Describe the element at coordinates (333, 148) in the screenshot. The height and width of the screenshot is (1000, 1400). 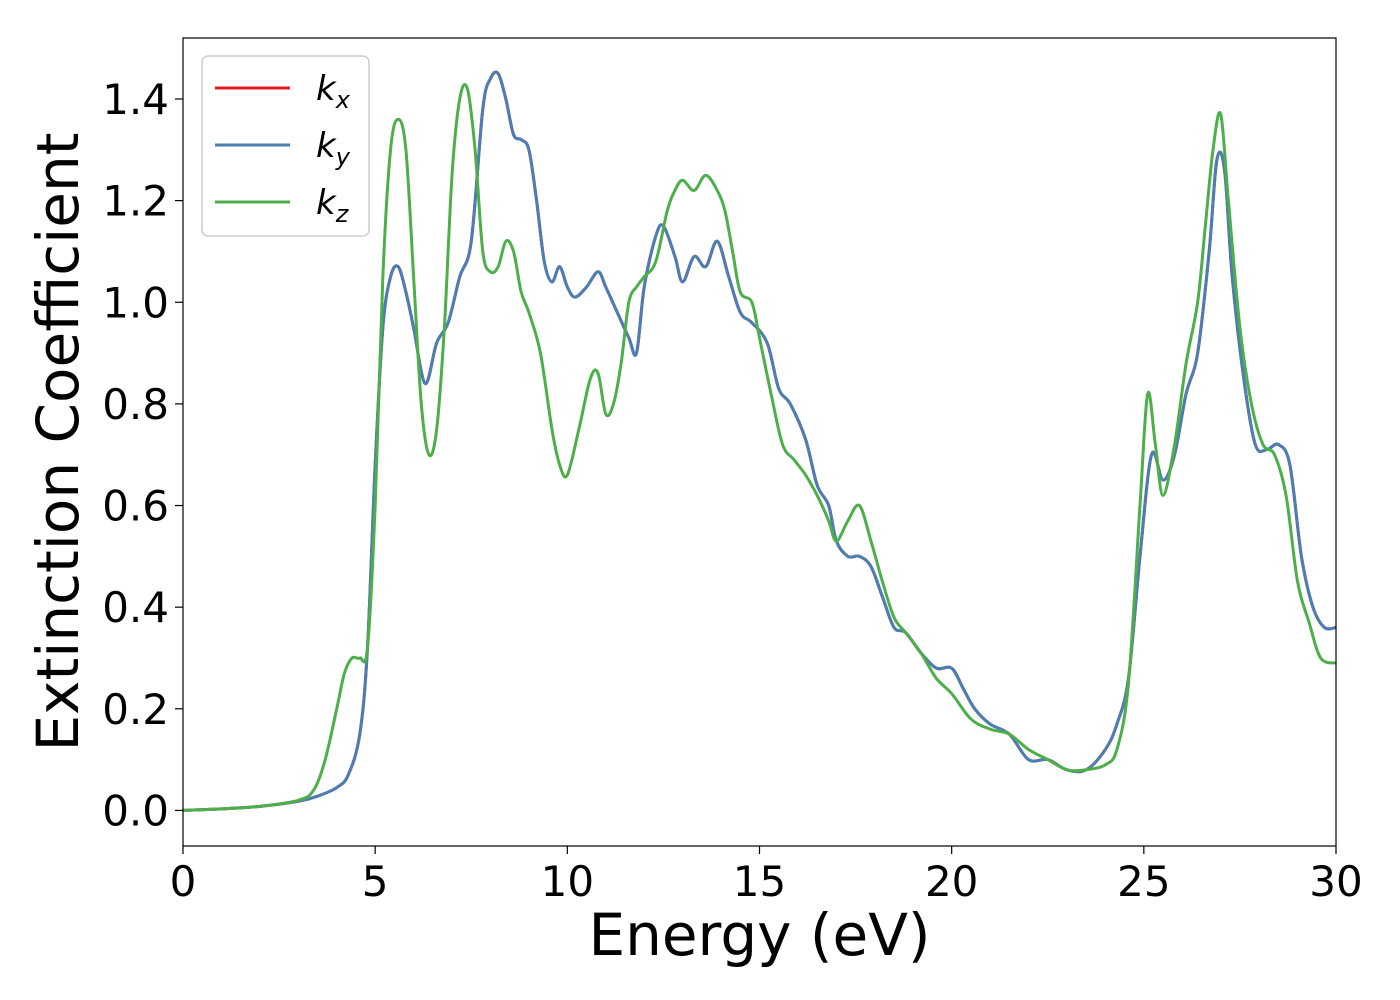
I see `legend-label-y: ky` at that location.